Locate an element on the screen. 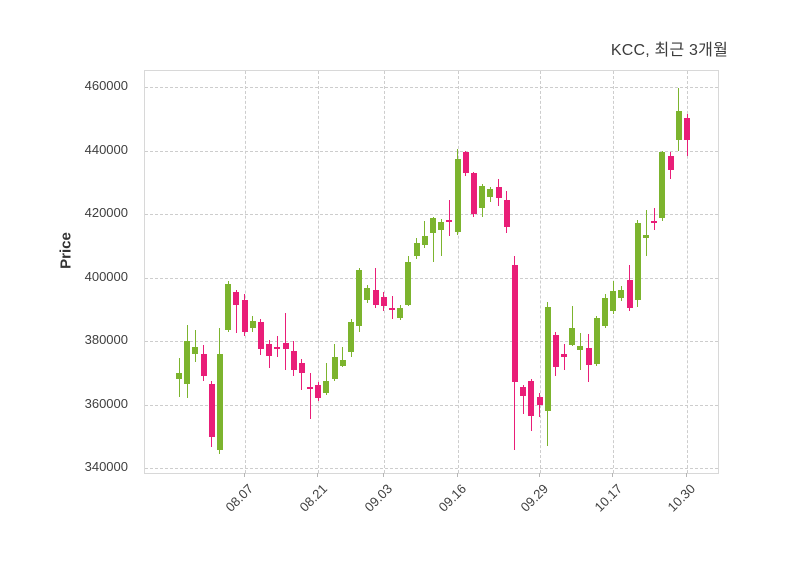  y-tick-label: 420000 is located at coordinates (106, 213).